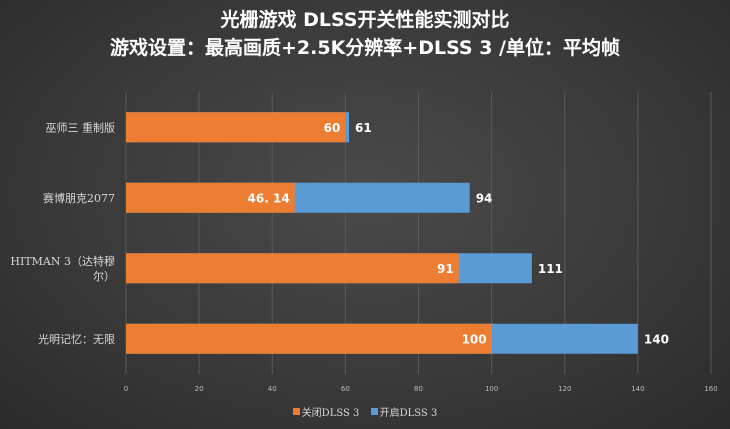 The height and width of the screenshot is (429, 730). Describe the element at coordinates (491, 389) in the screenshot. I see `x-tick-label-100: 100` at that location.